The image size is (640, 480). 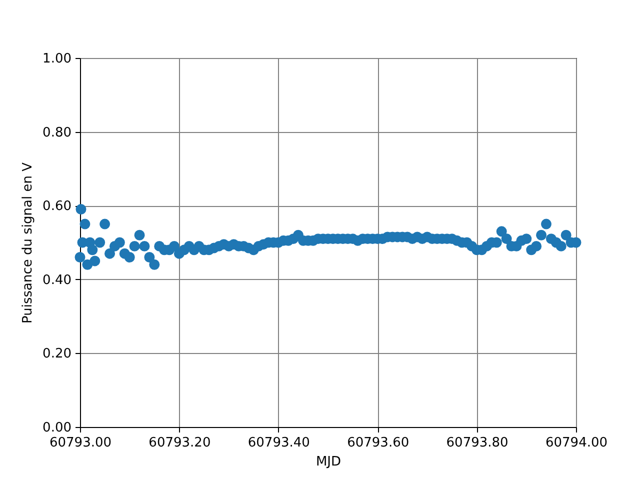 What do you see at coordinates (329, 462) in the screenshot?
I see `x-axis-title: MJD` at bounding box center [329, 462].